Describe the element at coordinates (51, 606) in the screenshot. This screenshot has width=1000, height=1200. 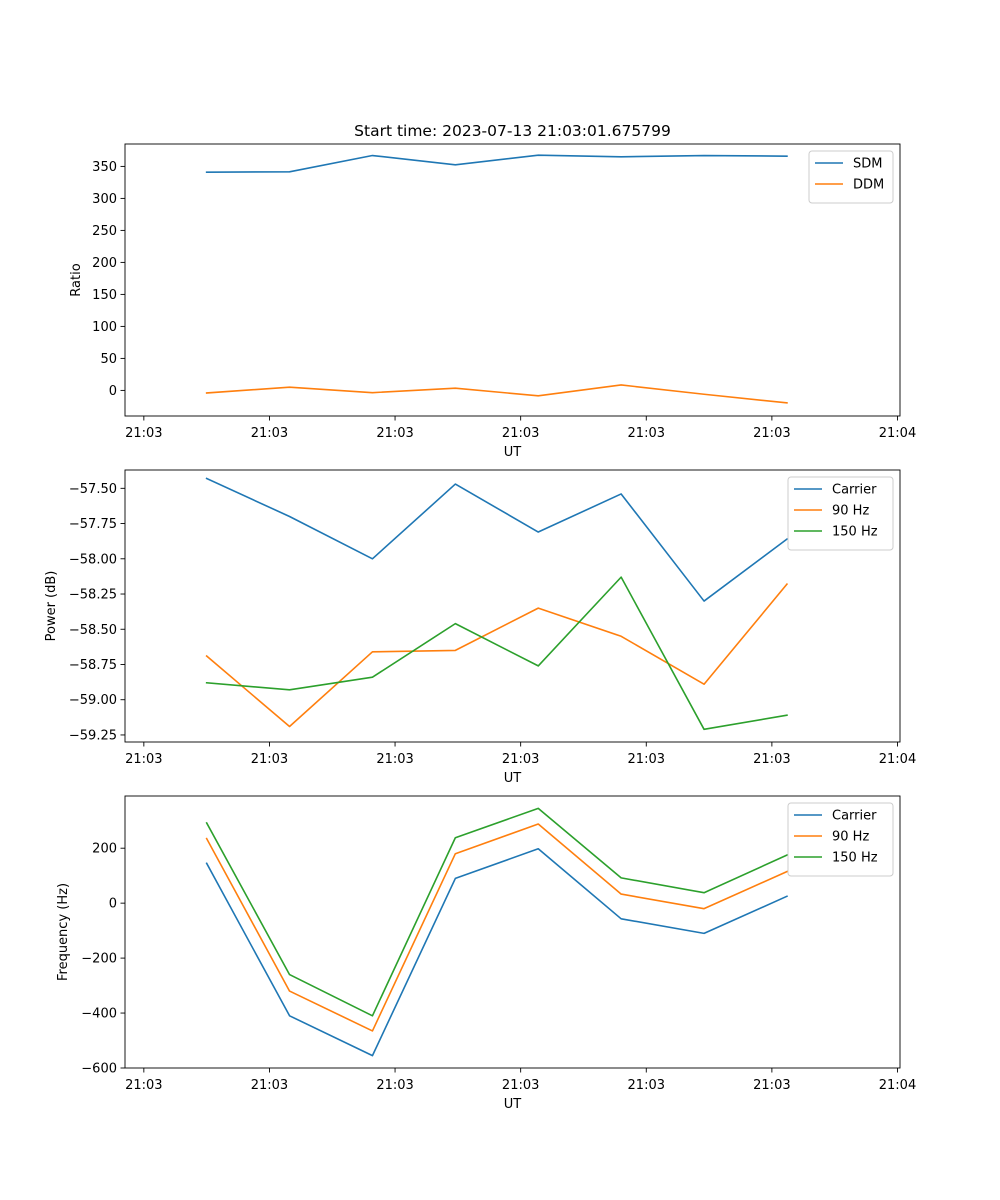
I see `y-axis-label: Power (dB)` at that location.